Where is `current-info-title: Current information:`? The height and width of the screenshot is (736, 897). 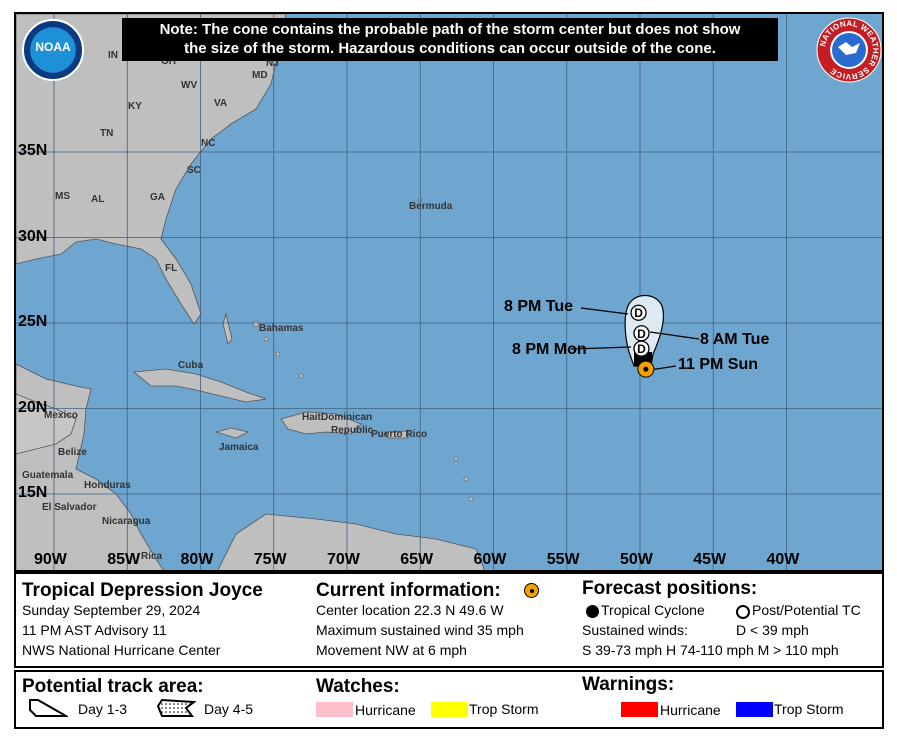
current-info-title: Current information: is located at coordinates (408, 590).